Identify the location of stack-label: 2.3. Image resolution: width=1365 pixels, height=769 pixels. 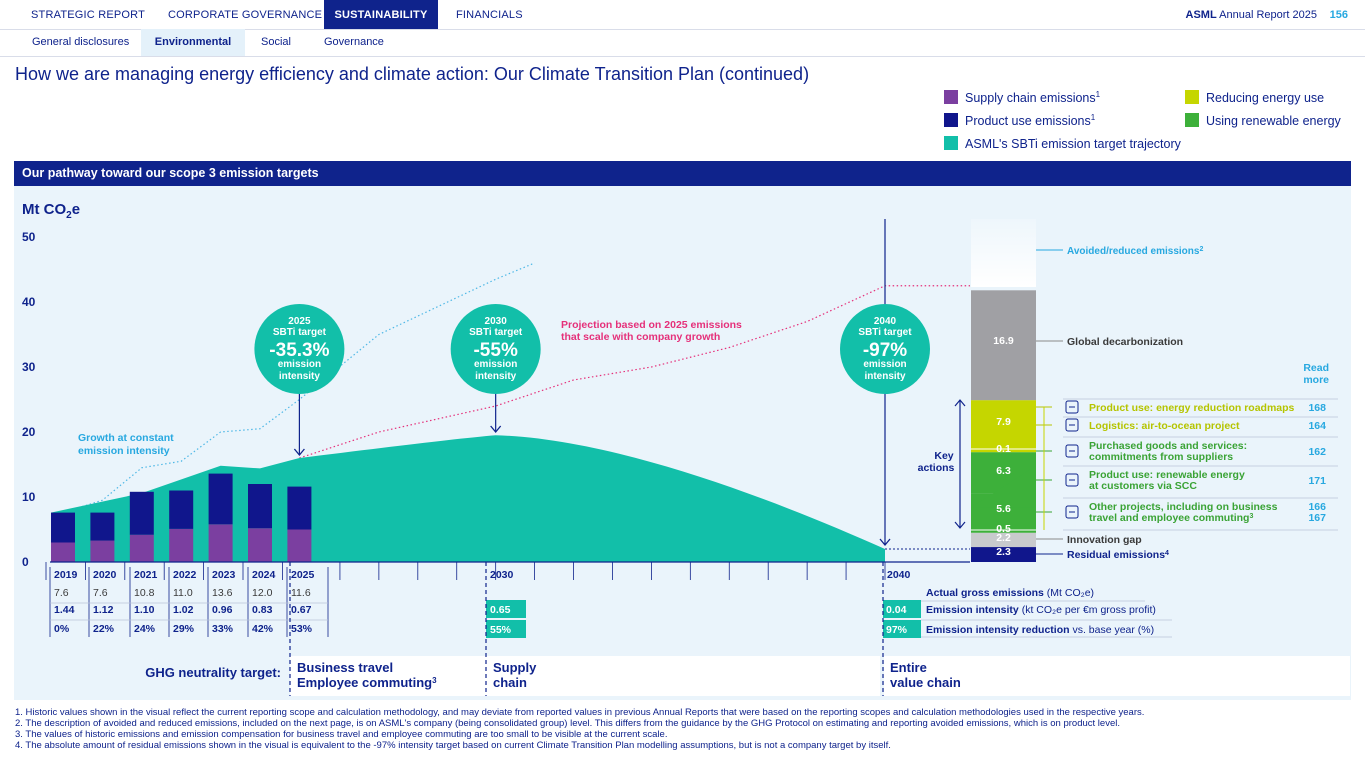
(1003, 552).